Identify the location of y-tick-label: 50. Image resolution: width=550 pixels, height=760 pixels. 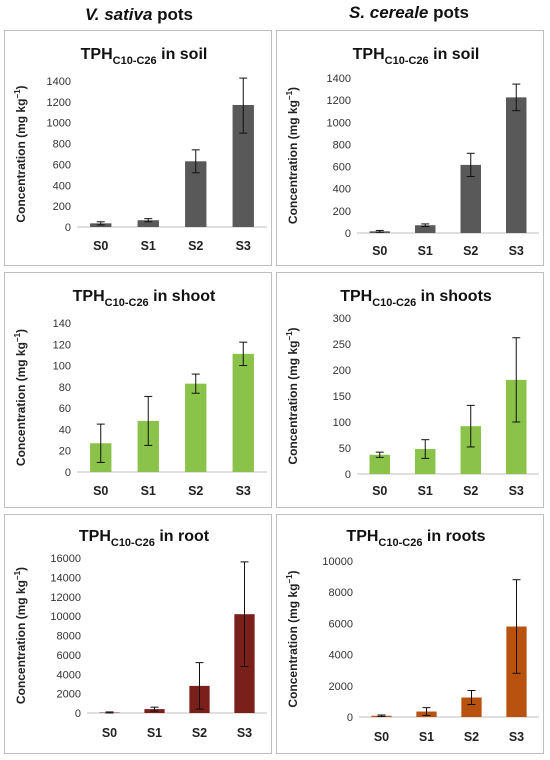
(345, 449).